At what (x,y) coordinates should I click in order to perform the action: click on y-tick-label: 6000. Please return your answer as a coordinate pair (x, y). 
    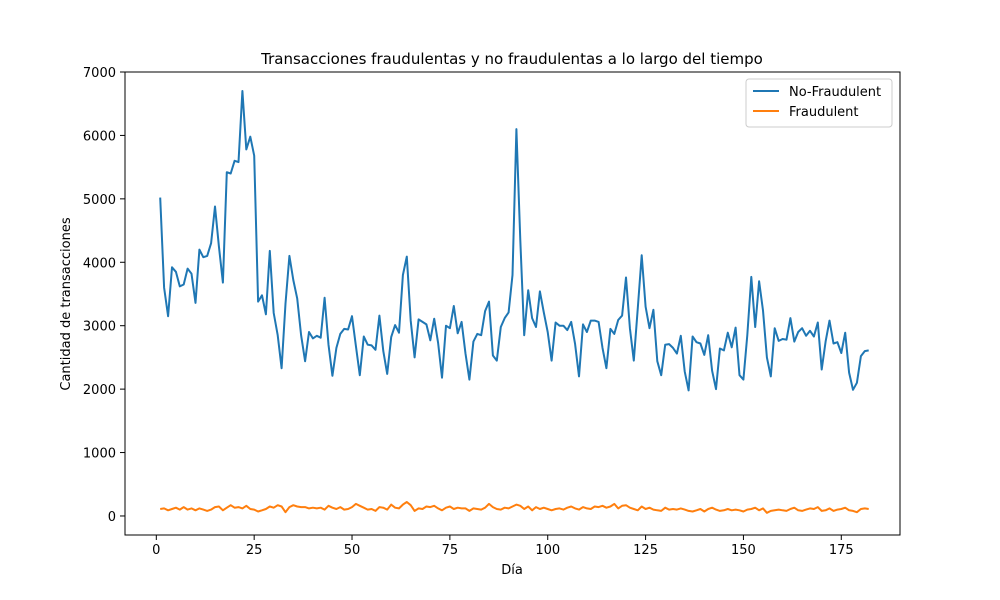
    Looking at the image, I should click on (99, 136).